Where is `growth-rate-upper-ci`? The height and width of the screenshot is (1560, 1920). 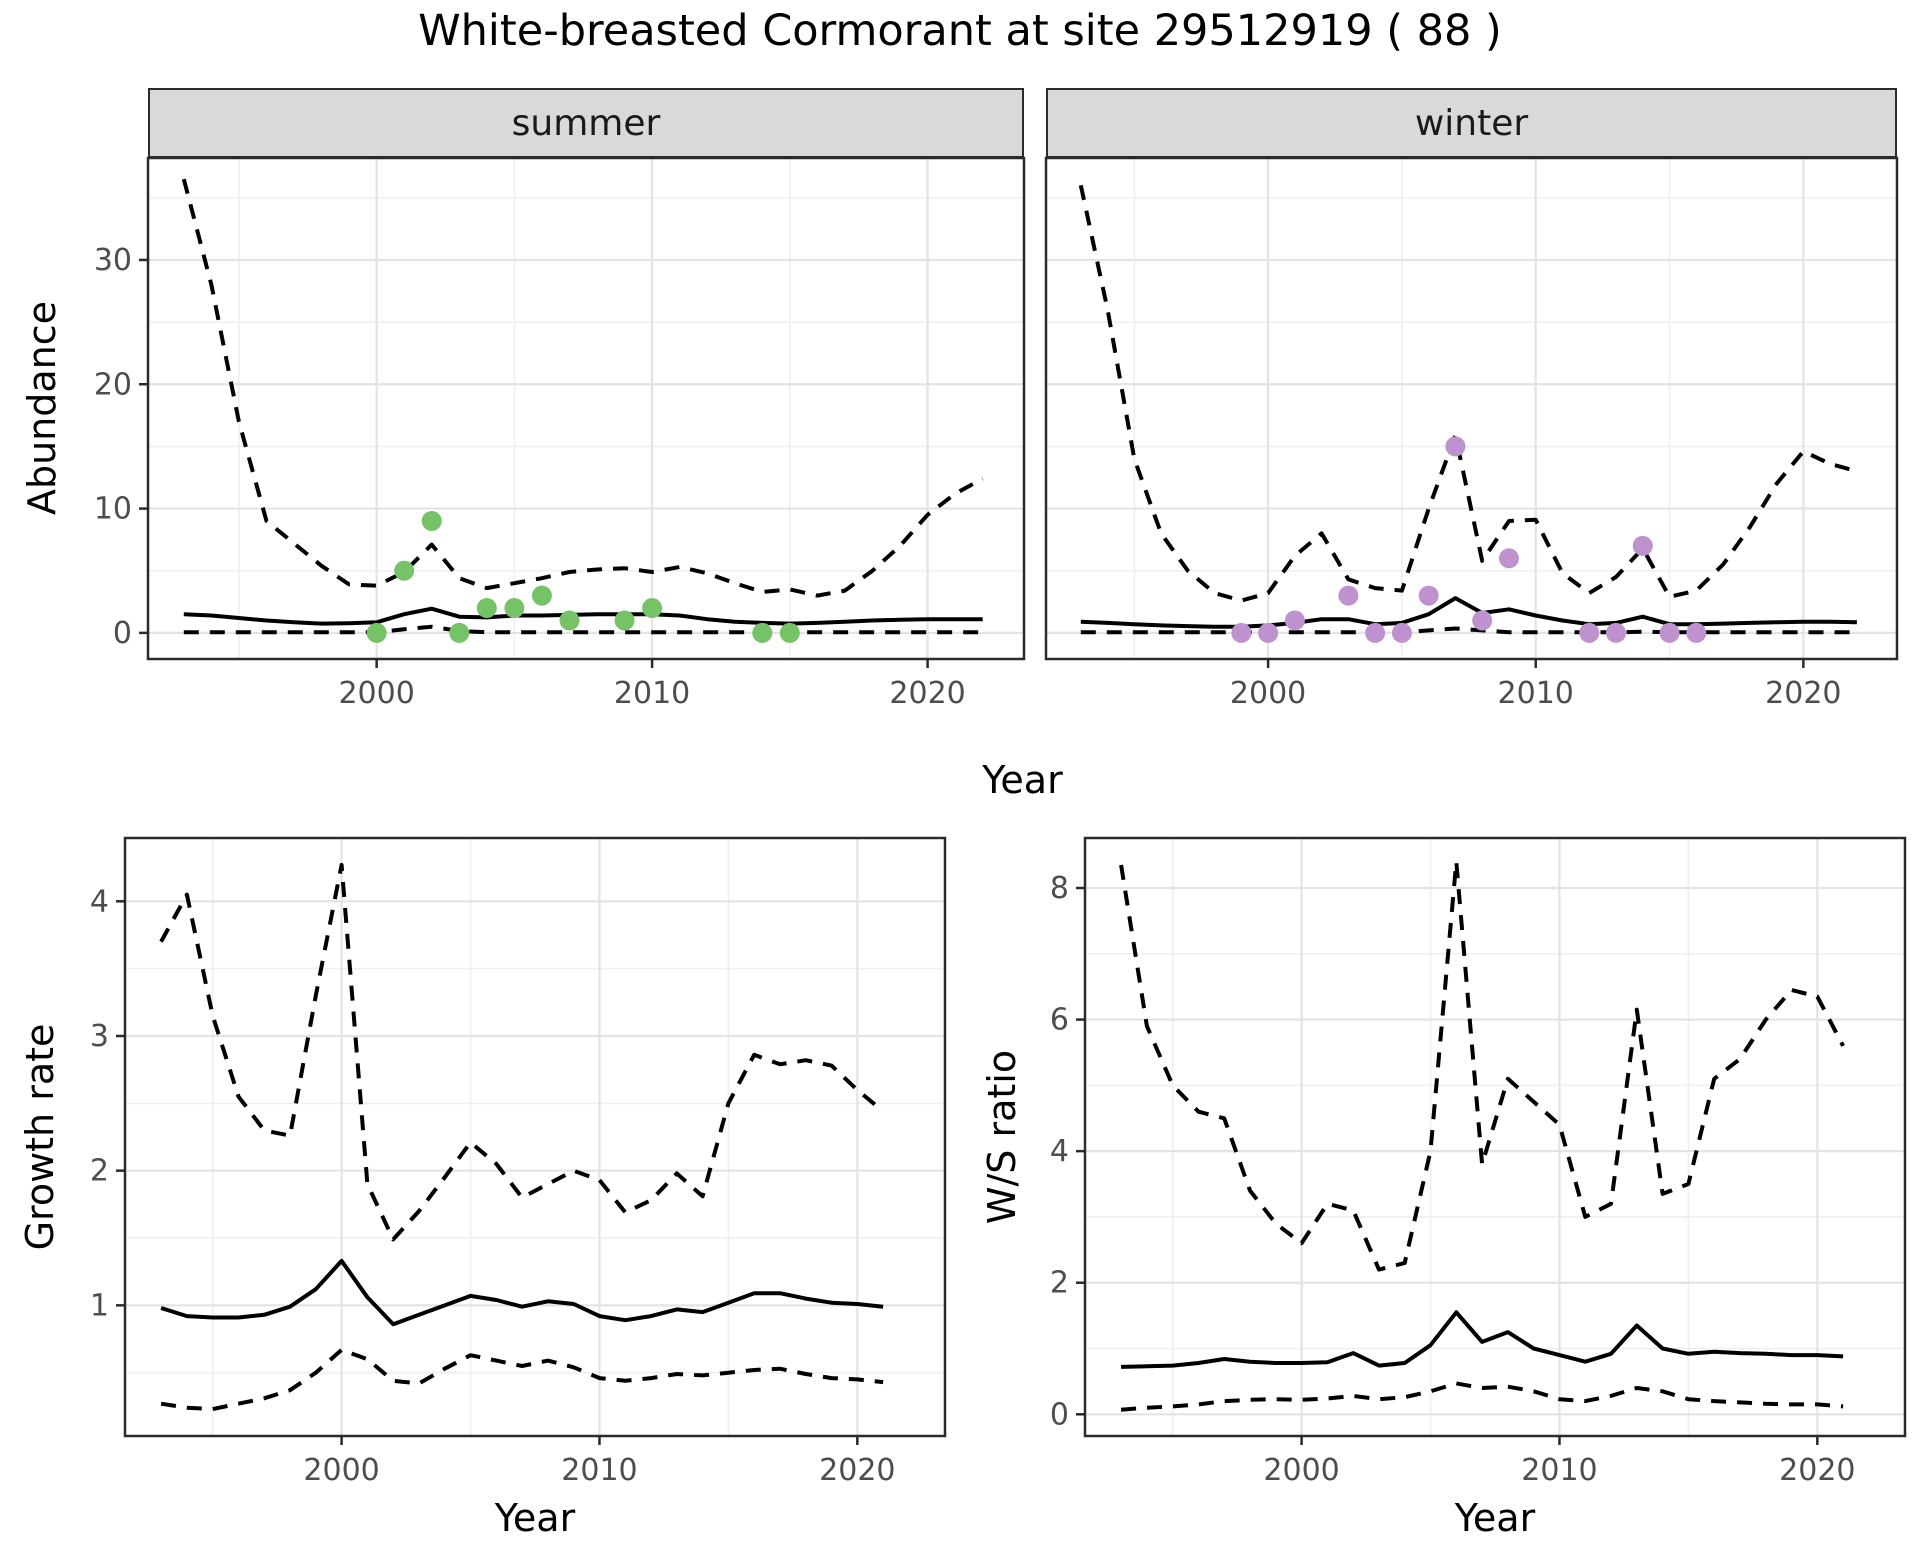 growth-rate-upper-ci is located at coordinates (522, 1052).